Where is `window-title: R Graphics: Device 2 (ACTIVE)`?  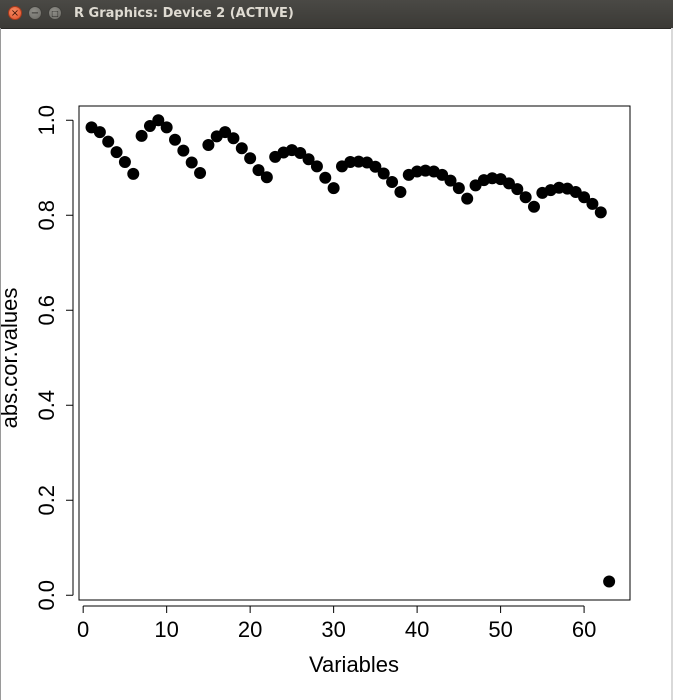 window-title: R Graphics: Device 2 (ACTIVE) is located at coordinates (184, 13).